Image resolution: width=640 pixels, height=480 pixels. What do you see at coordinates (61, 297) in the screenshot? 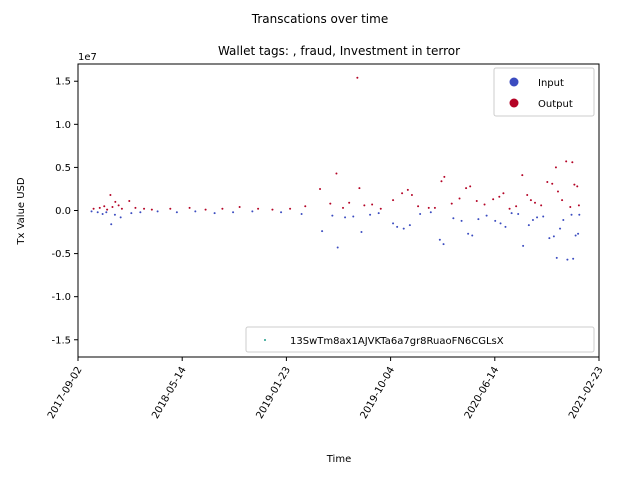
I see `y-tick-label-1: -1.0` at bounding box center [61, 297].